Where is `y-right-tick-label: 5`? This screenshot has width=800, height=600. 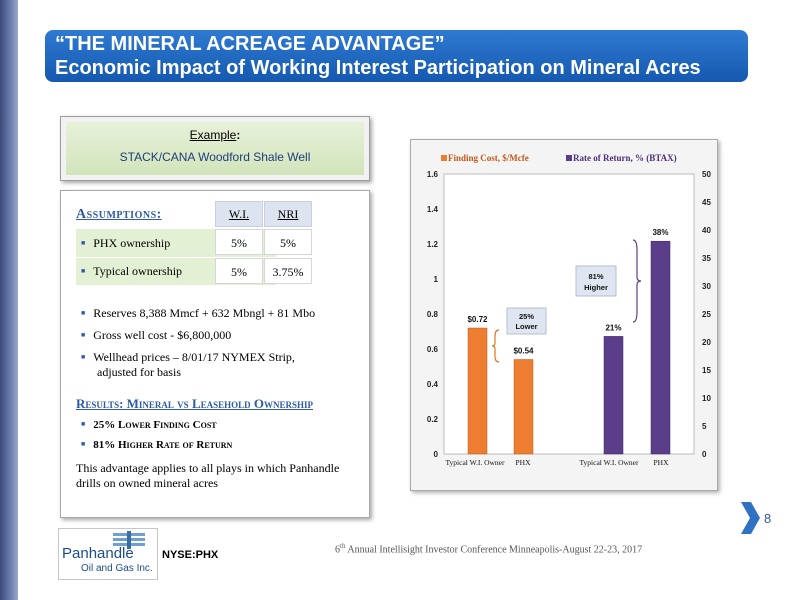 y-right-tick-label: 5 is located at coordinates (704, 426).